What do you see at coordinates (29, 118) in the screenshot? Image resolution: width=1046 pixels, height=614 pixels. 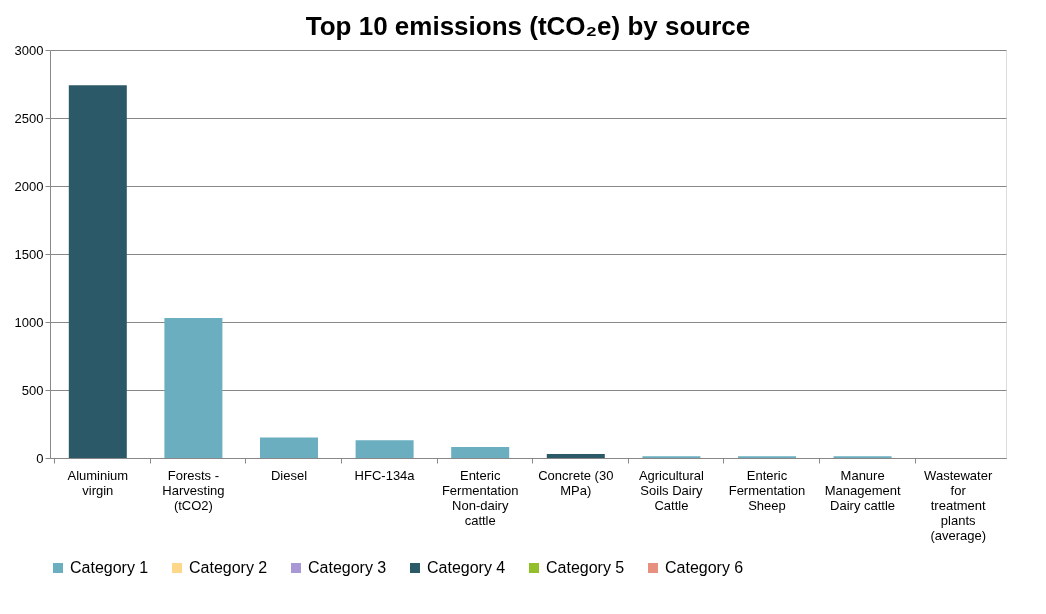 I see `y-tick-label: 2500` at bounding box center [29, 118].